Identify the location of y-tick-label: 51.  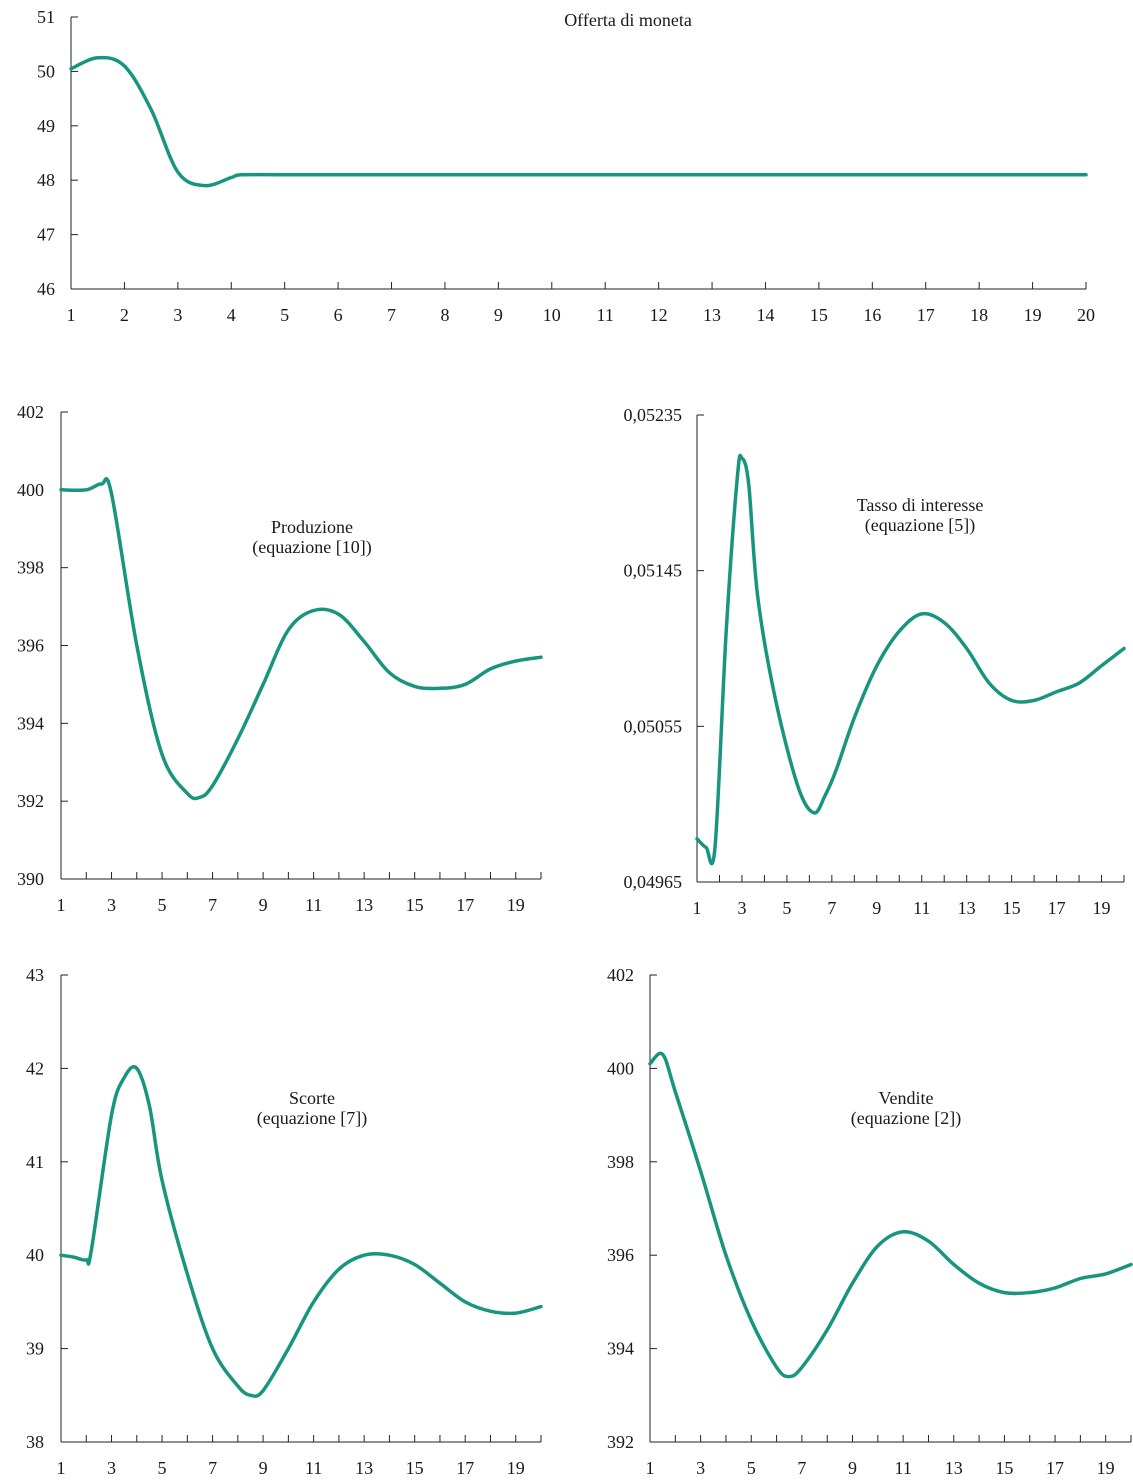
(46, 17).